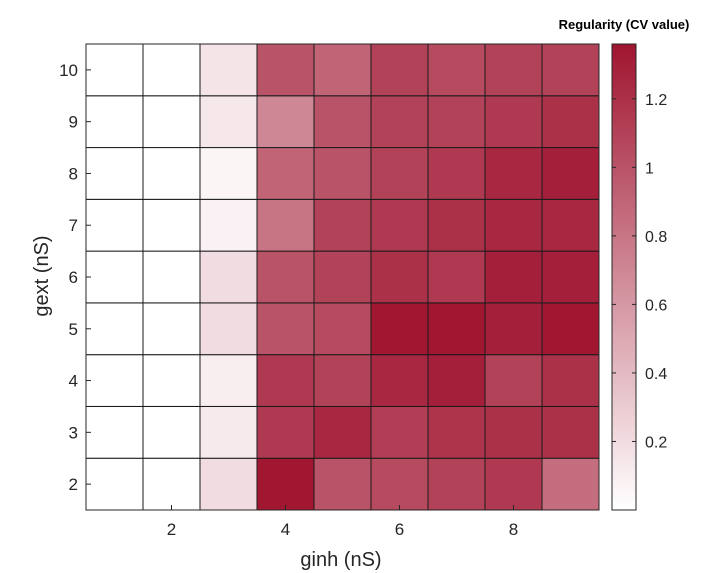  Describe the element at coordinates (73, 122) in the screenshot. I see `y-tick-label: 9` at that location.